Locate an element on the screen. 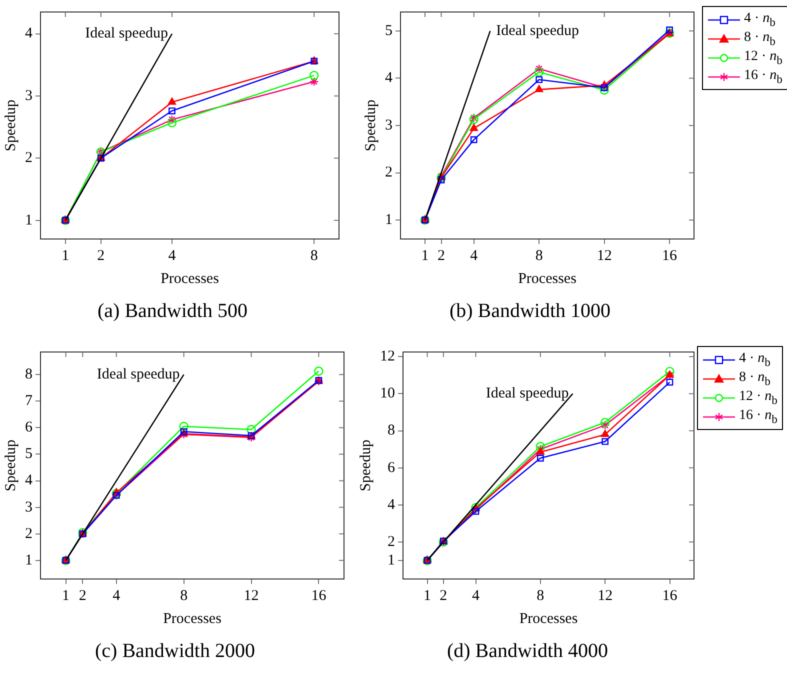  text: (c) Bandwidth 2000 is located at coordinates (175, 651).